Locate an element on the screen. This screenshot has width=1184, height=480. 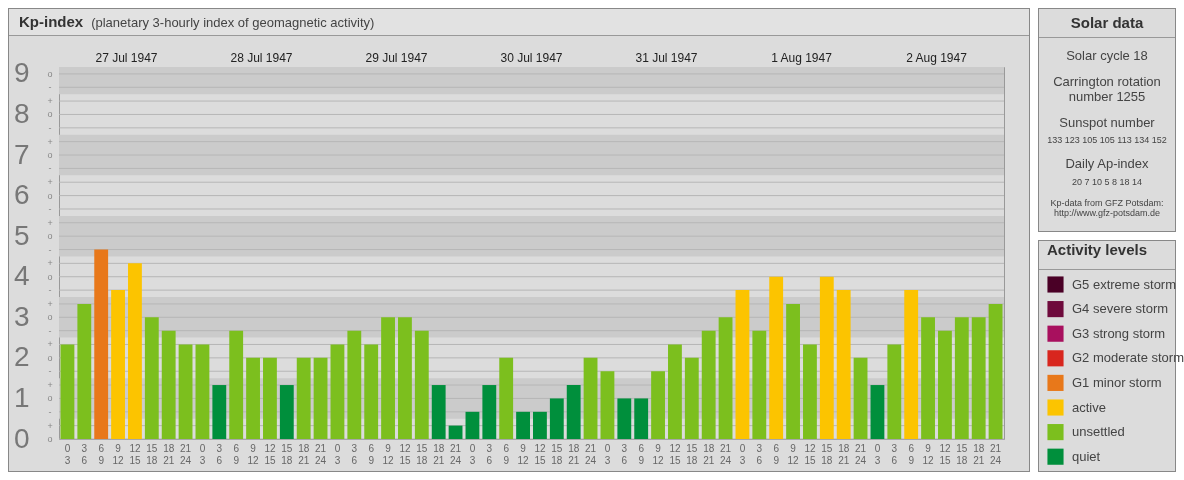
legend-label: G4 severe storm is located at coordinates (1120, 309).